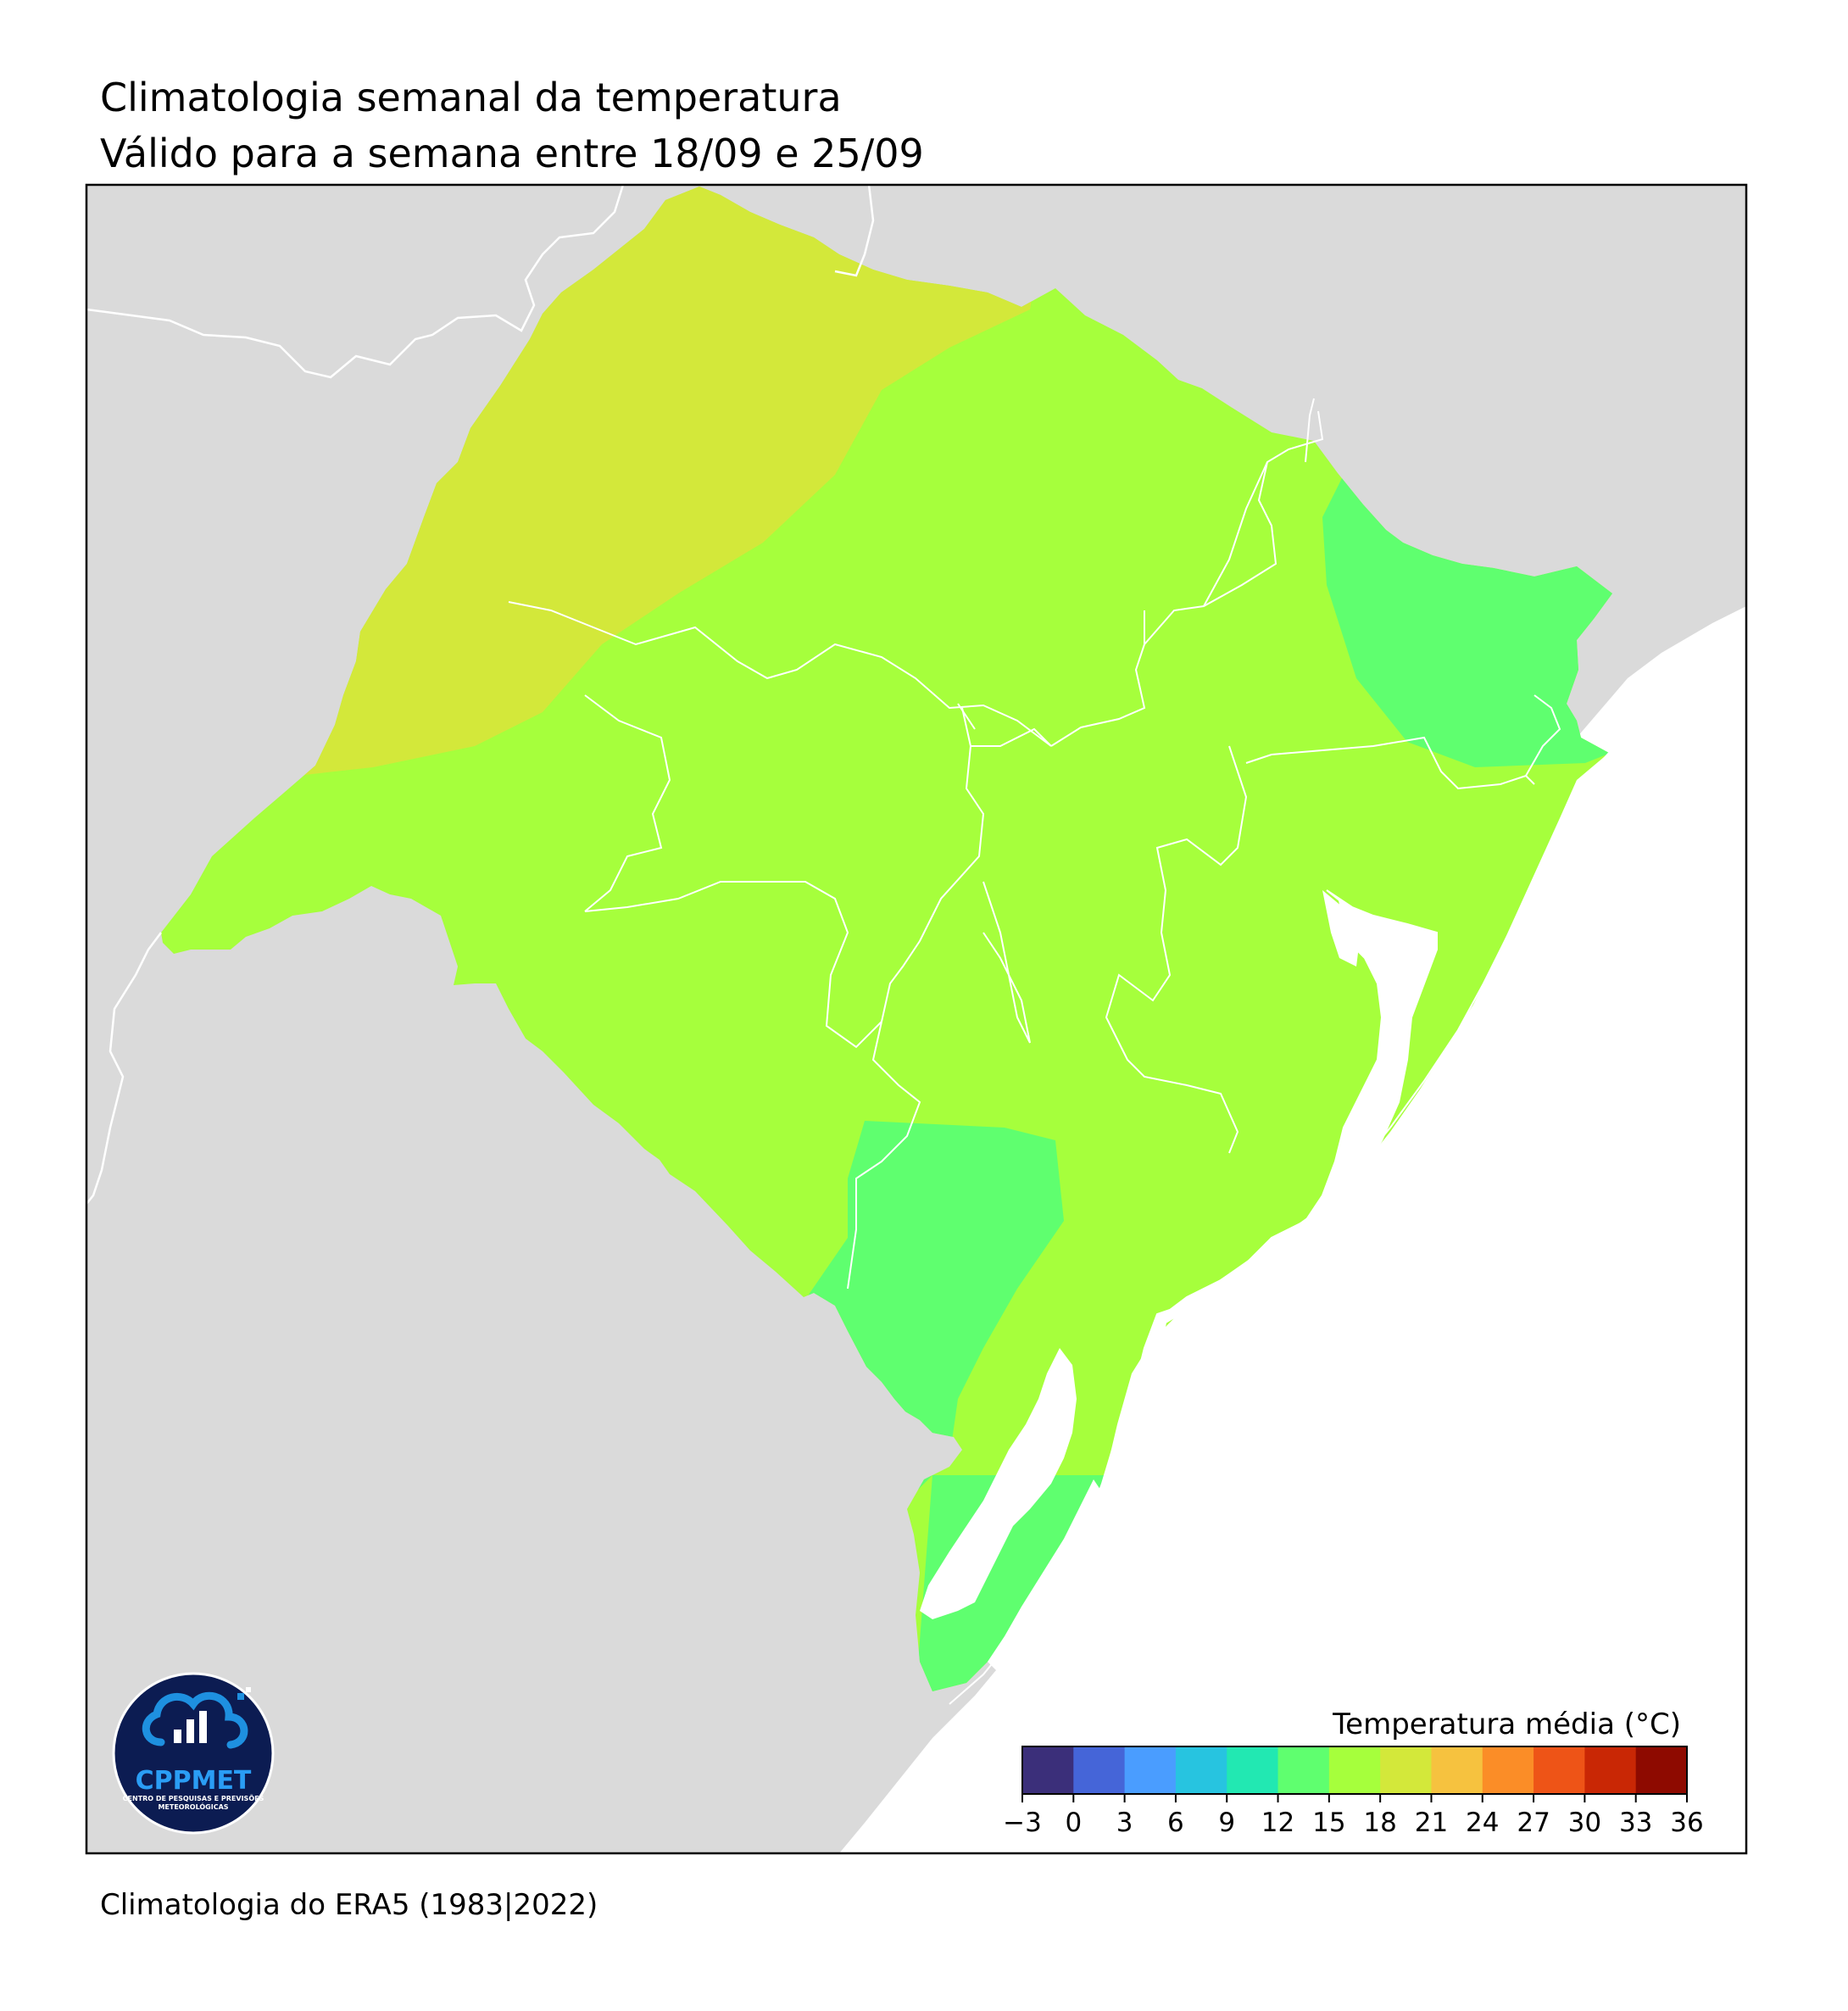 Image resolution: width=1848 pixels, height=2011 pixels. I want to click on logo-tagline-1: CENTRO DE PESQUISAS E PREVISÕES, so click(193, 1797).